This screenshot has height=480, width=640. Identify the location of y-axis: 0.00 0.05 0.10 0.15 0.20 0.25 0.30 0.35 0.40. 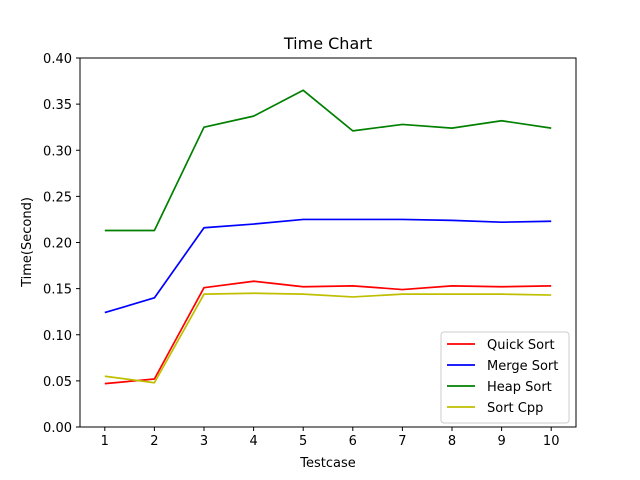
(61, 244).